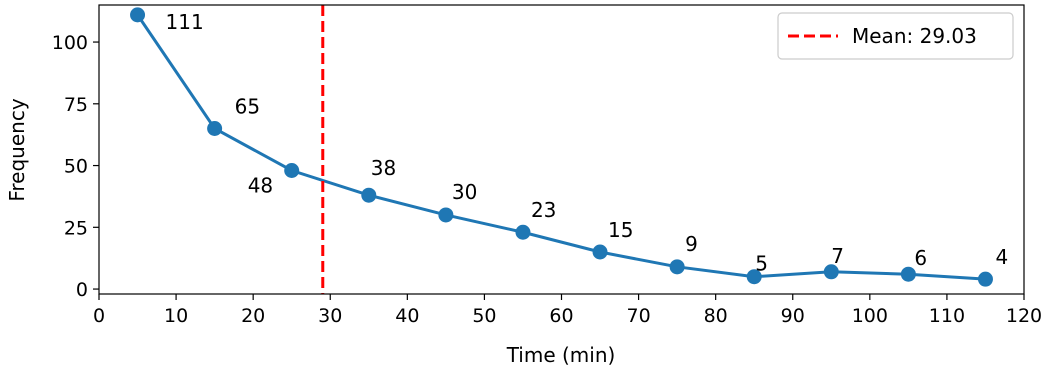 The height and width of the screenshot is (373, 1053). I want to click on x-tick-label: 90, so click(793, 316).